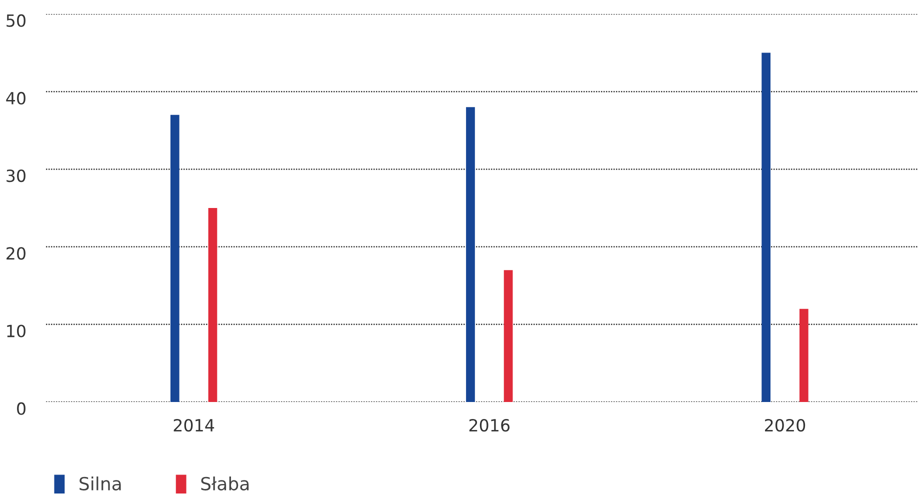 The height and width of the screenshot is (503, 918). What do you see at coordinates (489, 425) in the screenshot?
I see `x-tick-label: 2016` at bounding box center [489, 425].